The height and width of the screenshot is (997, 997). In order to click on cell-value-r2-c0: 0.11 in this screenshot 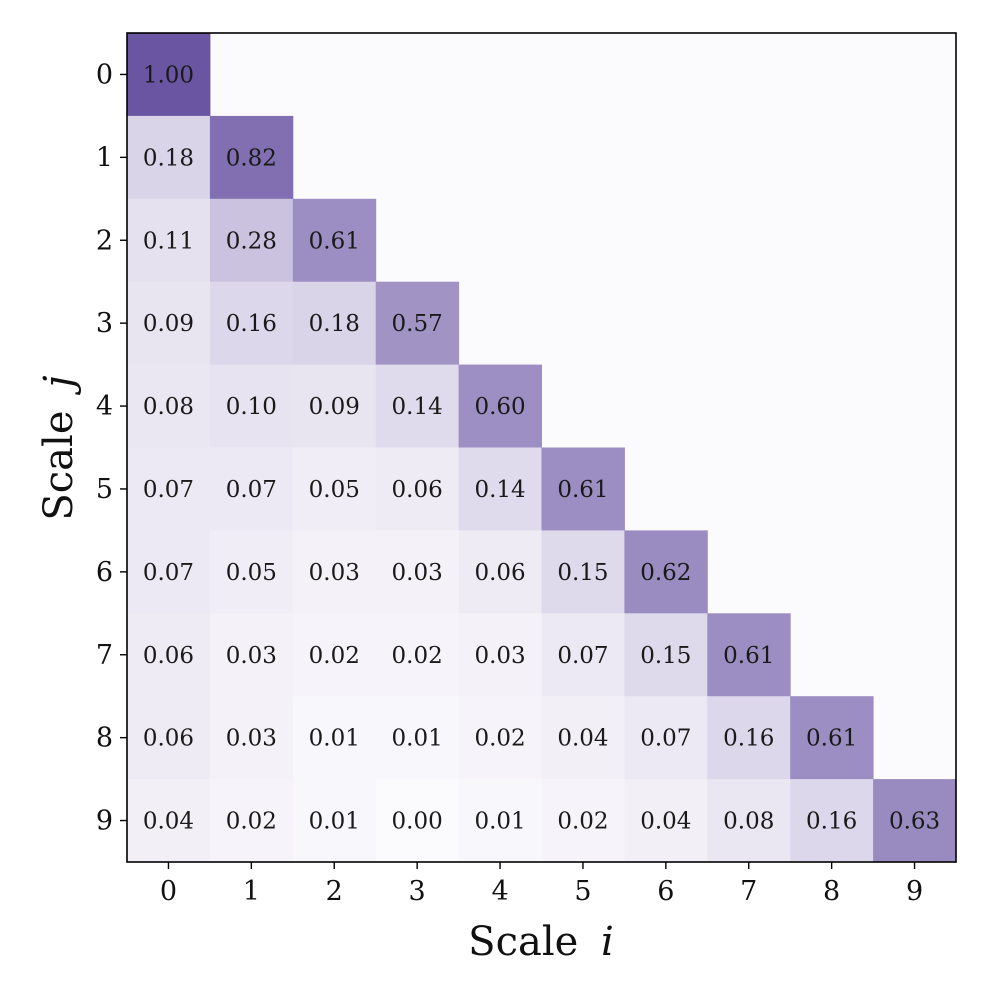, I will do `click(168, 241)`.